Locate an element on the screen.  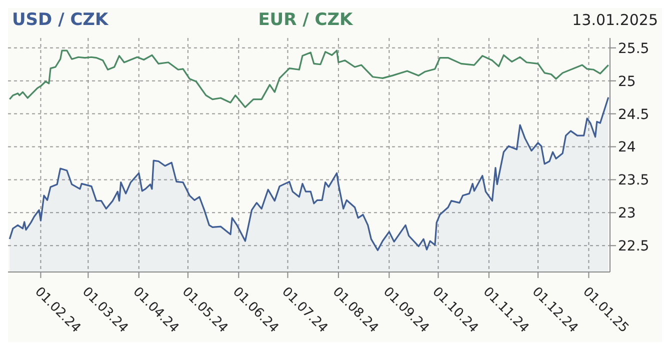
y-tick-label: 24.5 is located at coordinates (634, 114).